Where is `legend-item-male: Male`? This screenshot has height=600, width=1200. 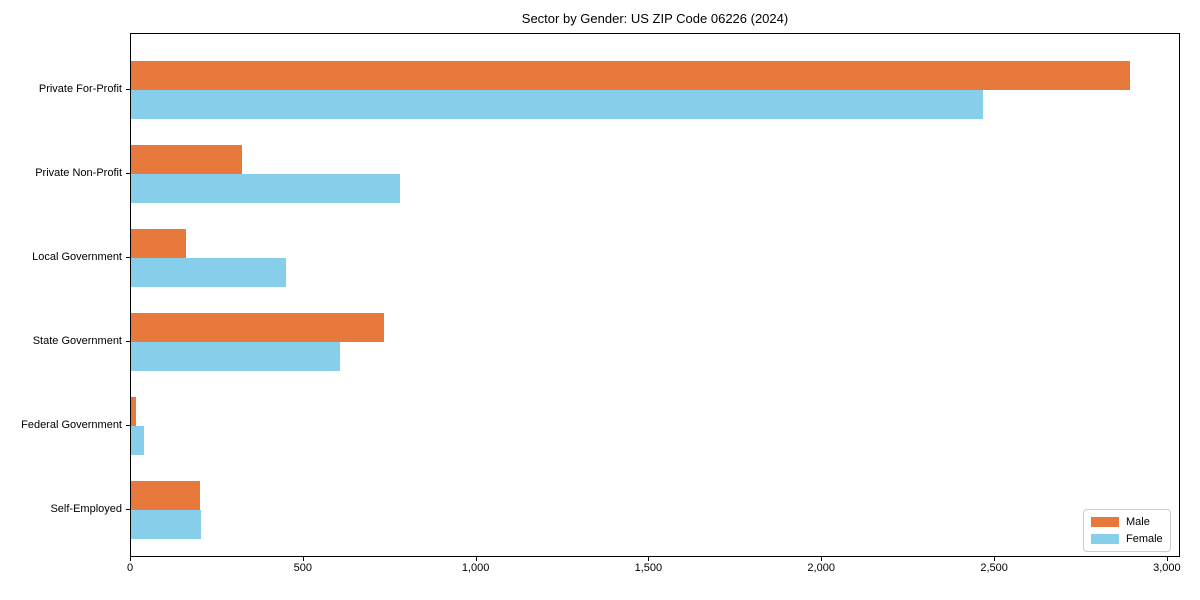
legend-item-male: Male is located at coordinates (1126, 522).